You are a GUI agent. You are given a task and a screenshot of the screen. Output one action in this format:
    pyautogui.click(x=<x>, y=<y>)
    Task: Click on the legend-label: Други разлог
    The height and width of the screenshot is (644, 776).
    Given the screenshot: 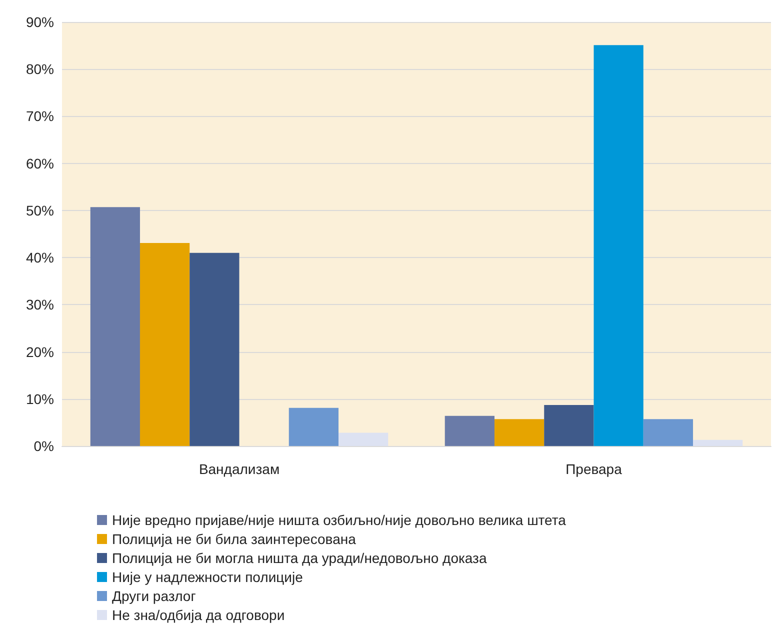 What is the action you would take?
    pyautogui.click(x=154, y=596)
    